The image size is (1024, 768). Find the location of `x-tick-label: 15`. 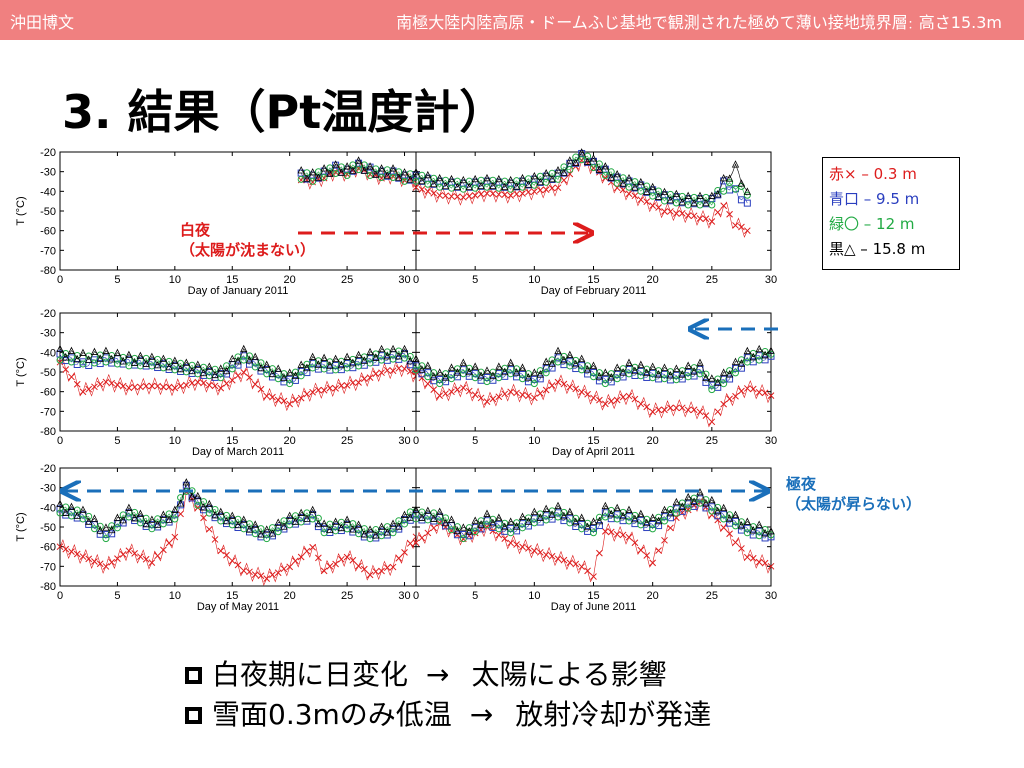

x-tick-label: 15 is located at coordinates (232, 441).